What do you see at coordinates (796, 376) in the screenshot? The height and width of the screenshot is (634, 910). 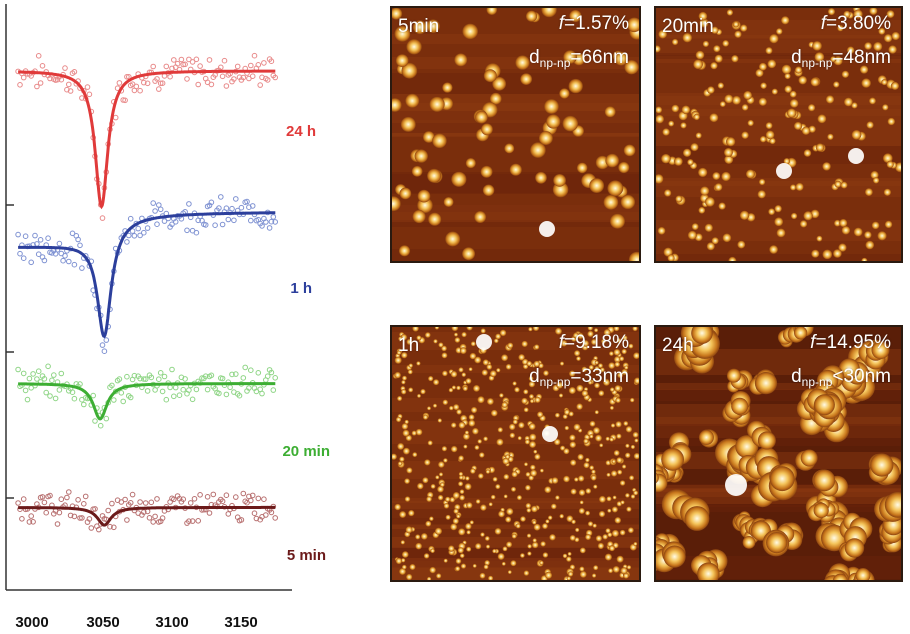 I see `d-symbol: d` at bounding box center [796, 376].